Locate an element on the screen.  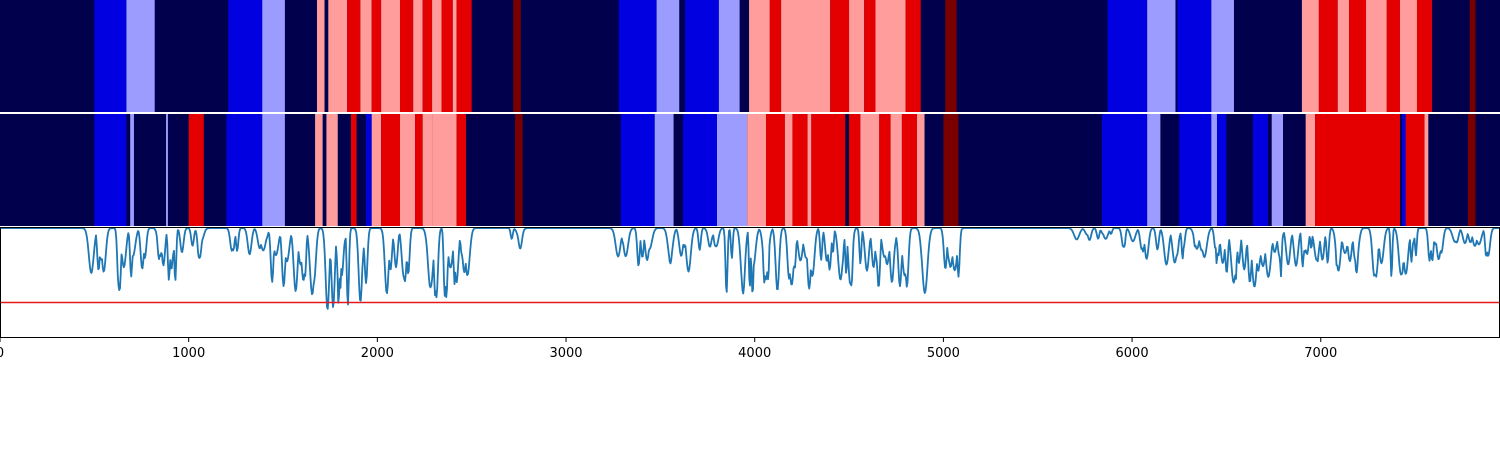
x-tick-label: 5000 is located at coordinates (943, 353).